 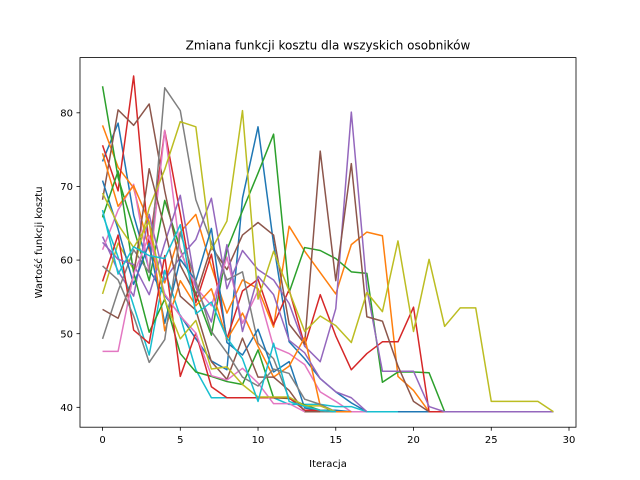 What do you see at coordinates (335, 440) in the screenshot?
I see `x-tick-label: 15` at bounding box center [335, 440].